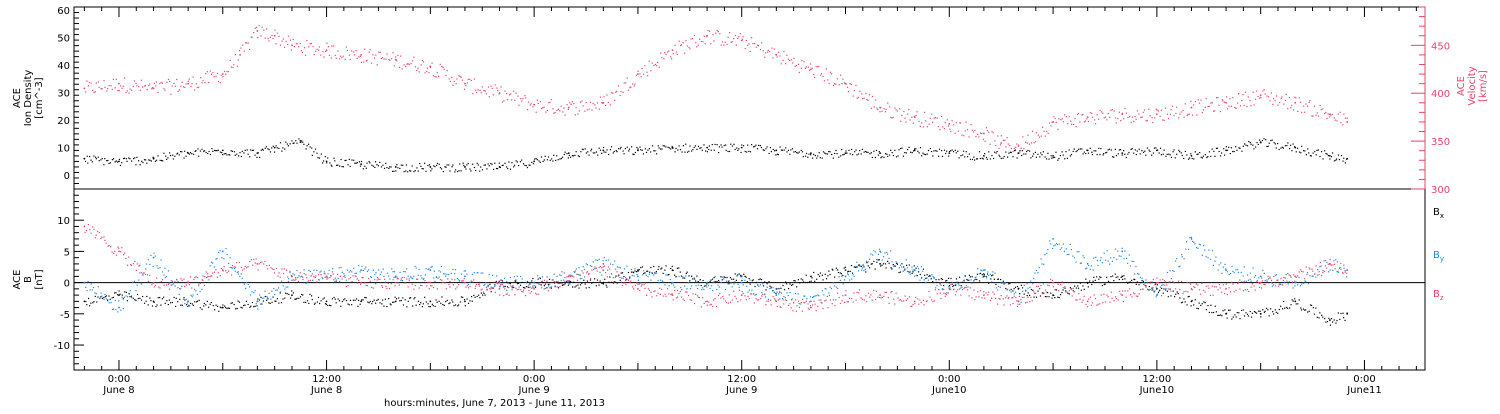 This screenshot has height=414, width=1500. What do you see at coordinates (603, 263) in the screenshot?
I see `by-point` at bounding box center [603, 263].